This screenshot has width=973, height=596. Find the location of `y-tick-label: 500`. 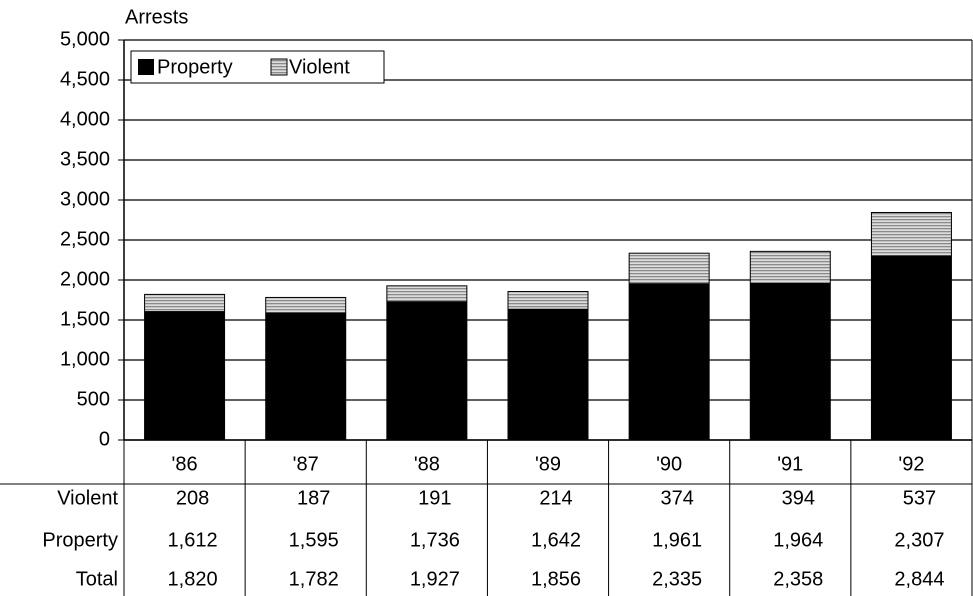

y-tick-label: 500 is located at coordinates (93, 399).